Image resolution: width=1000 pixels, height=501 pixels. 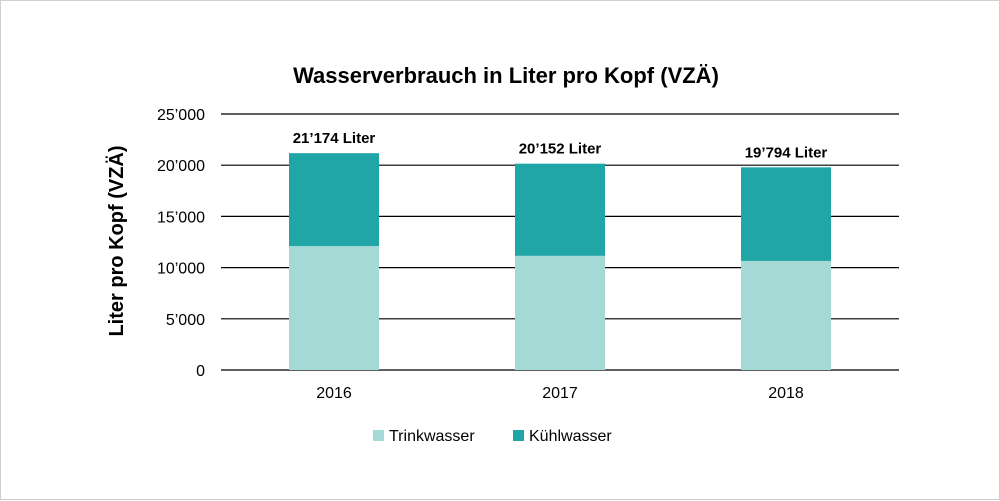 I want to click on legend-swatch-kühlwasser, so click(x=518, y=435).